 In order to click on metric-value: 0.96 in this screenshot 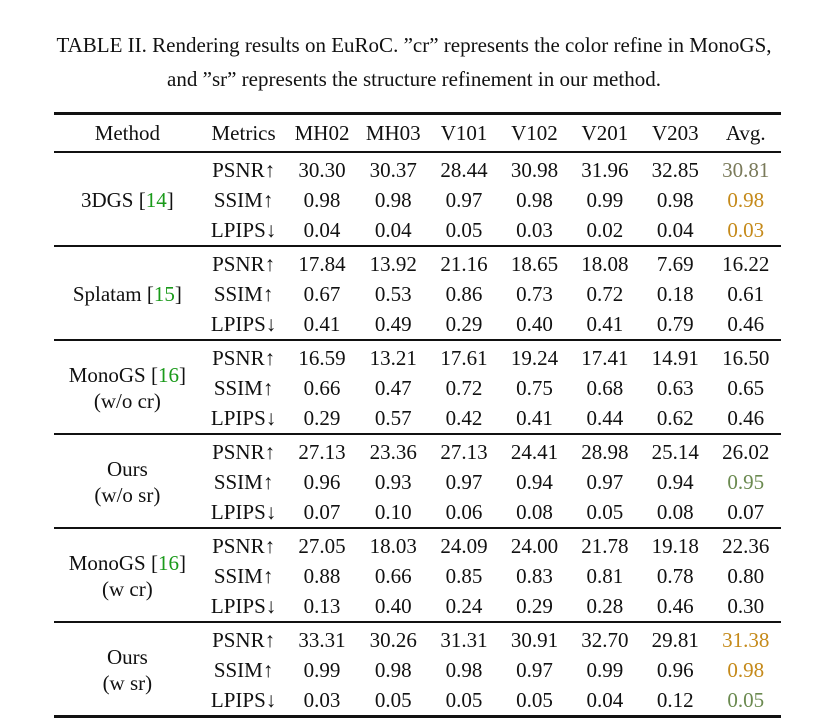, I will do `click(322, 481)`.